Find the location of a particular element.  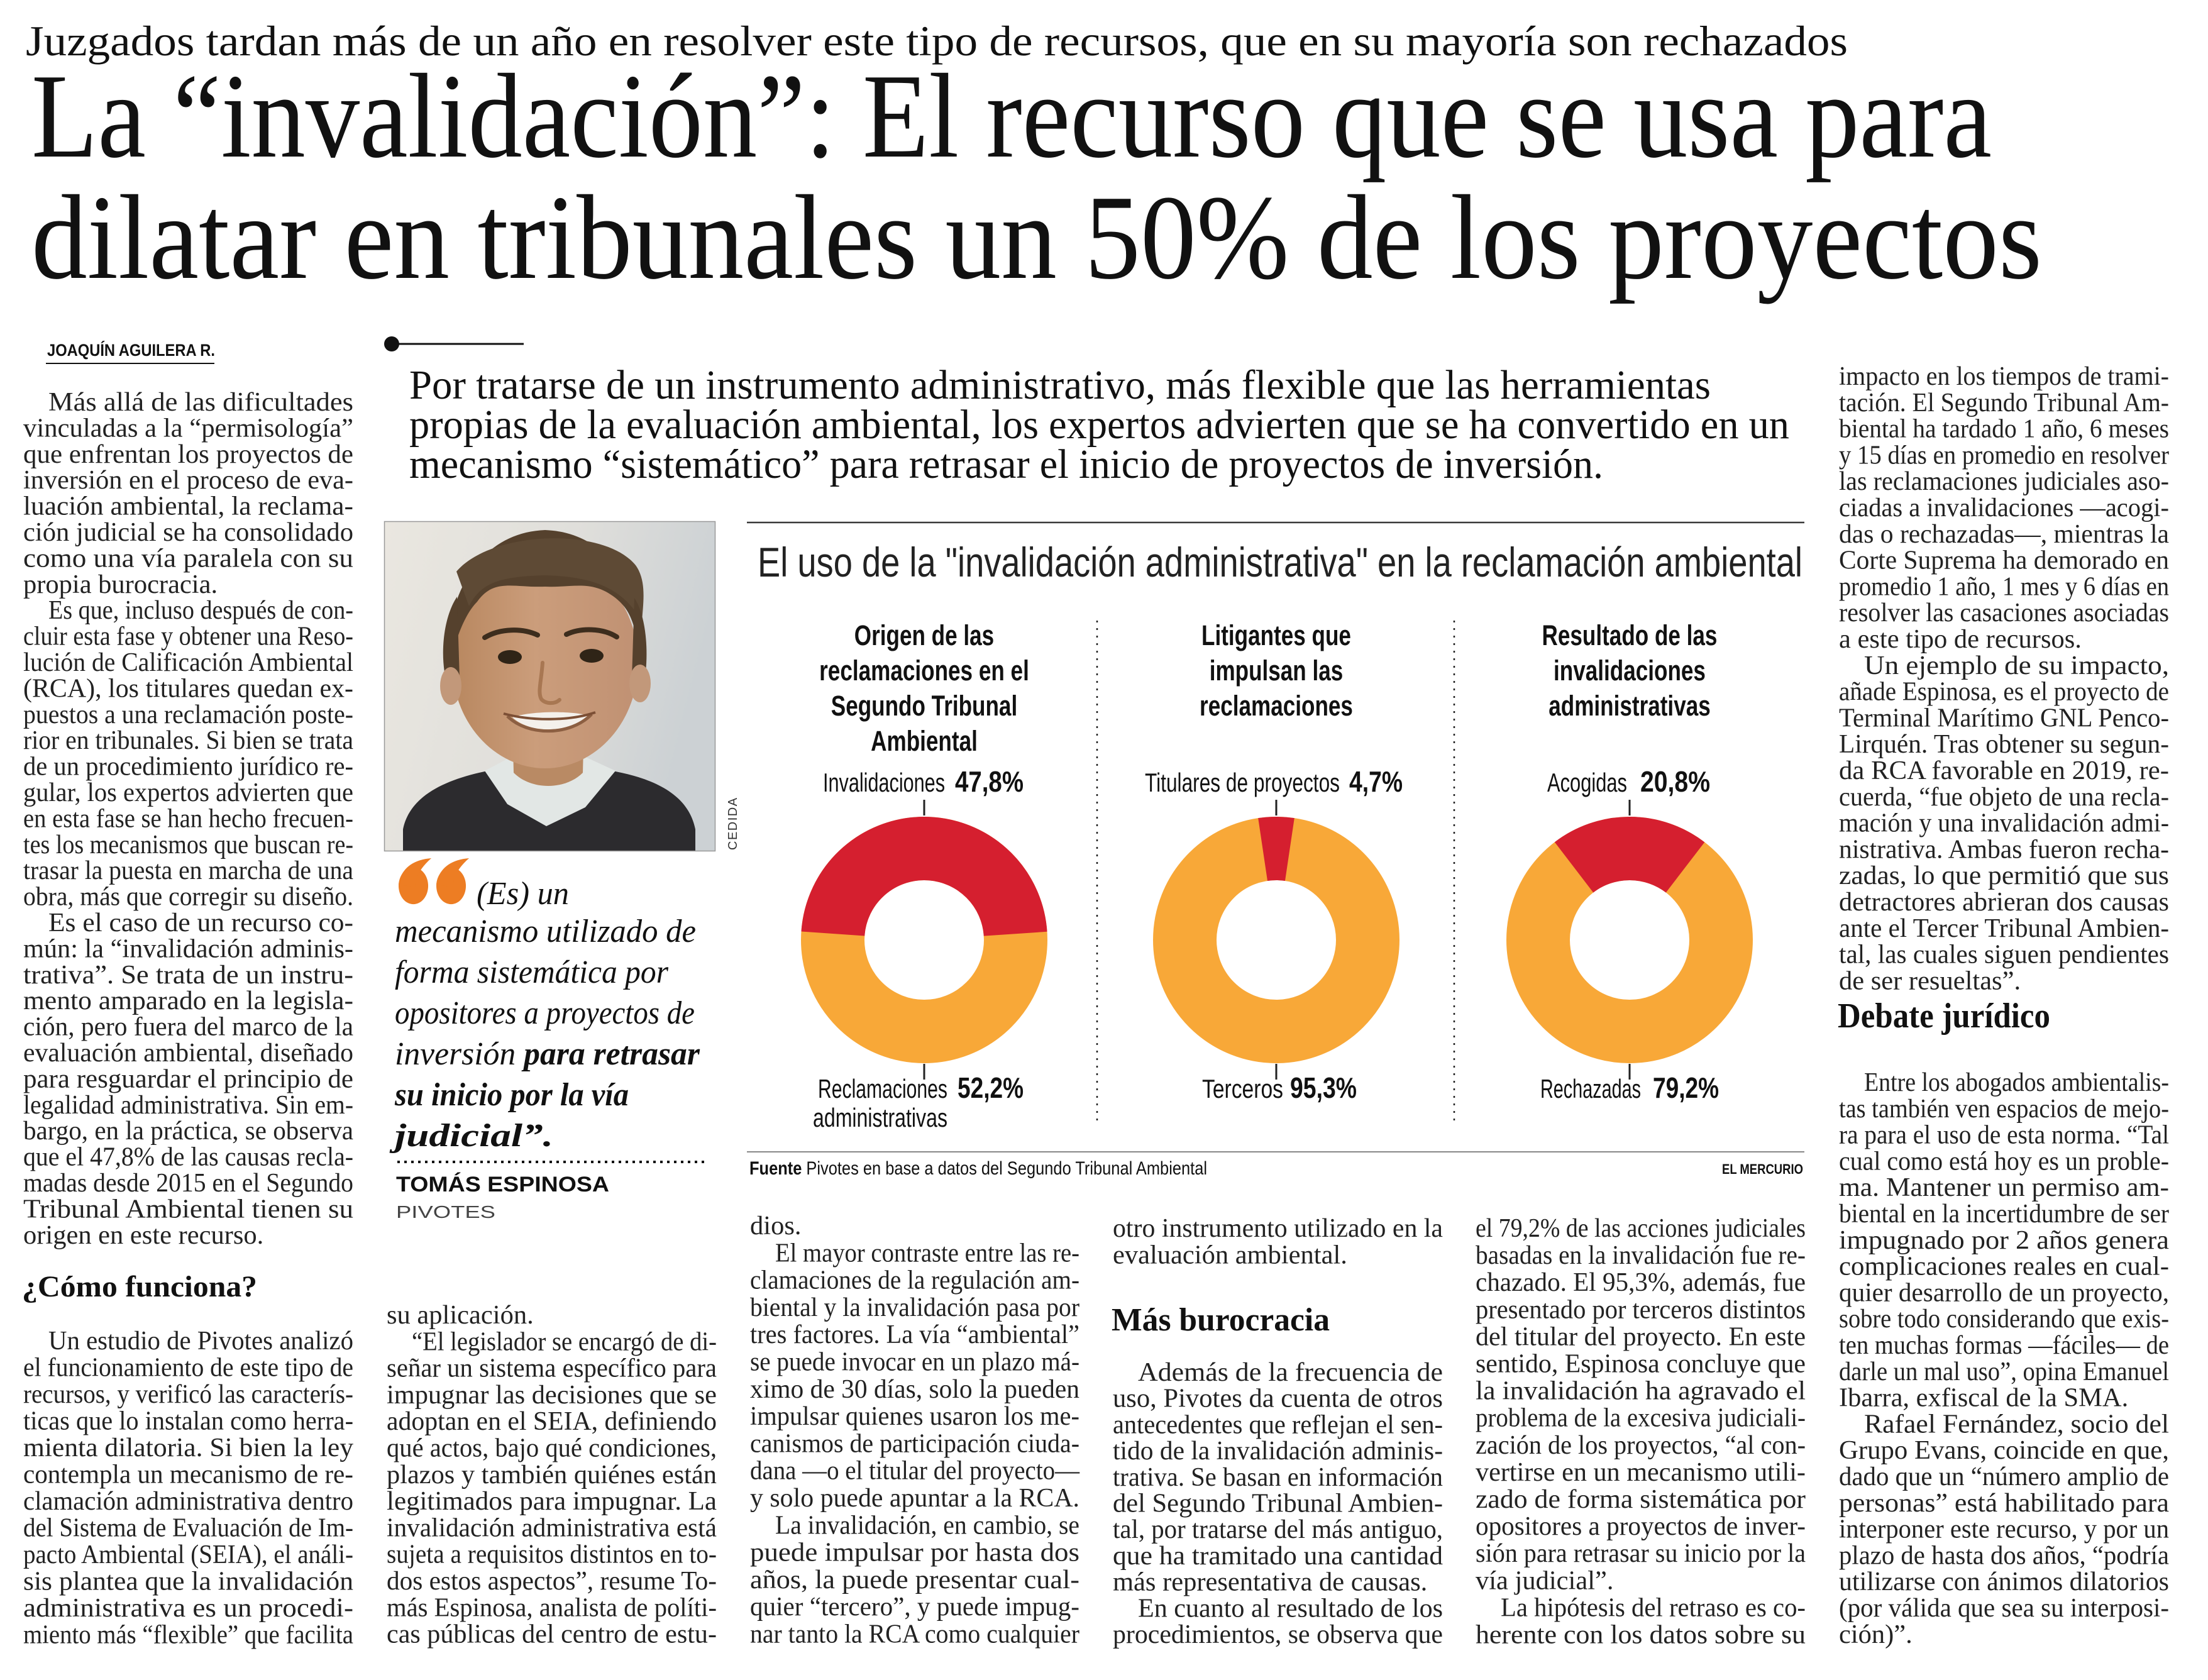

svg-text:ciadas a invalidaciones —acogi: ciadas a invalidaciones —acogi- is located at coordinates (2004, 507).